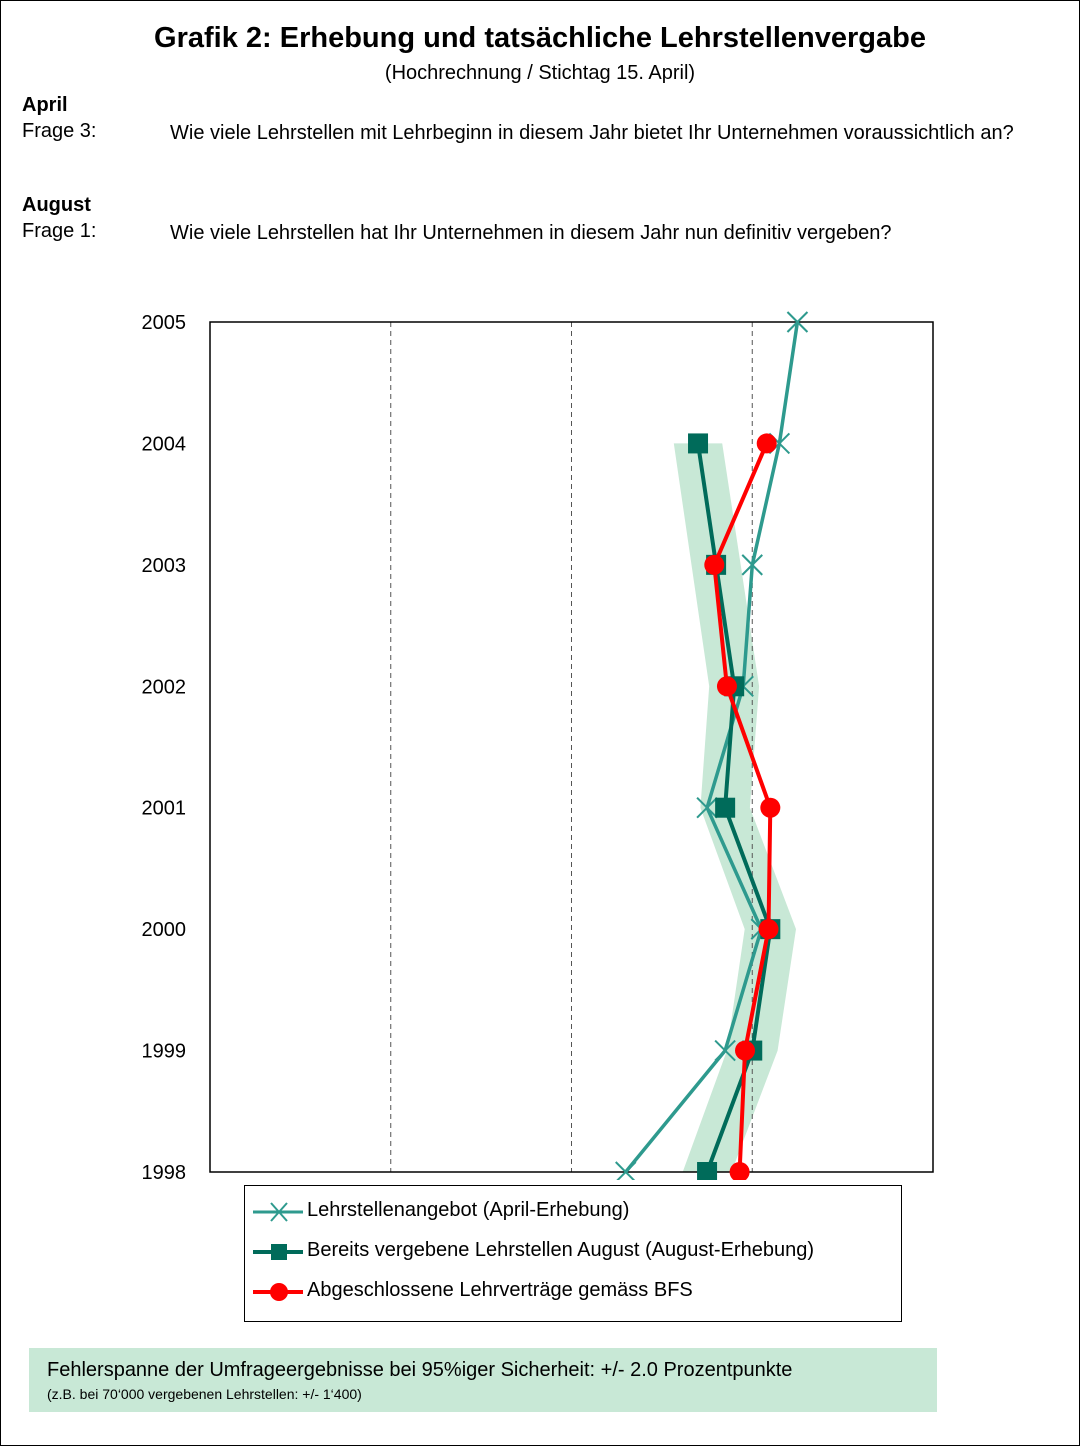 The image size is (1080, 1446). Describe the element at coordinates (745, 1050) in the screenshot. I see `bfs-point-1999` at that location.